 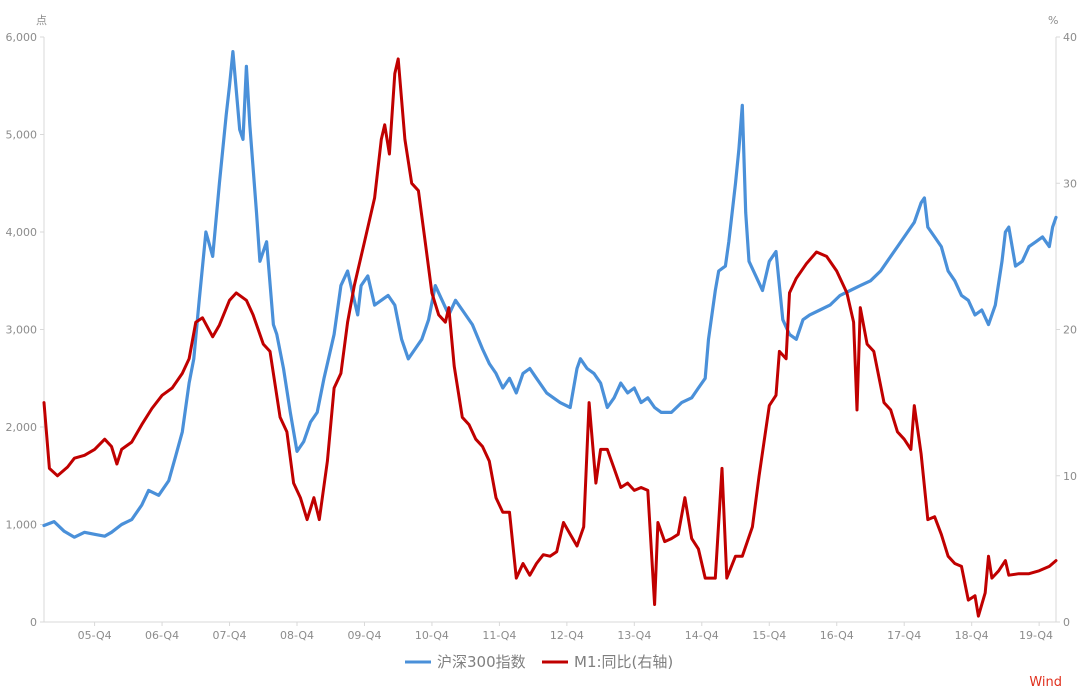 What do you see at coordinates (702, 635) in the screenshot?
I see `x-tick-label: 14-Q4` at bounding box center [702, 635].